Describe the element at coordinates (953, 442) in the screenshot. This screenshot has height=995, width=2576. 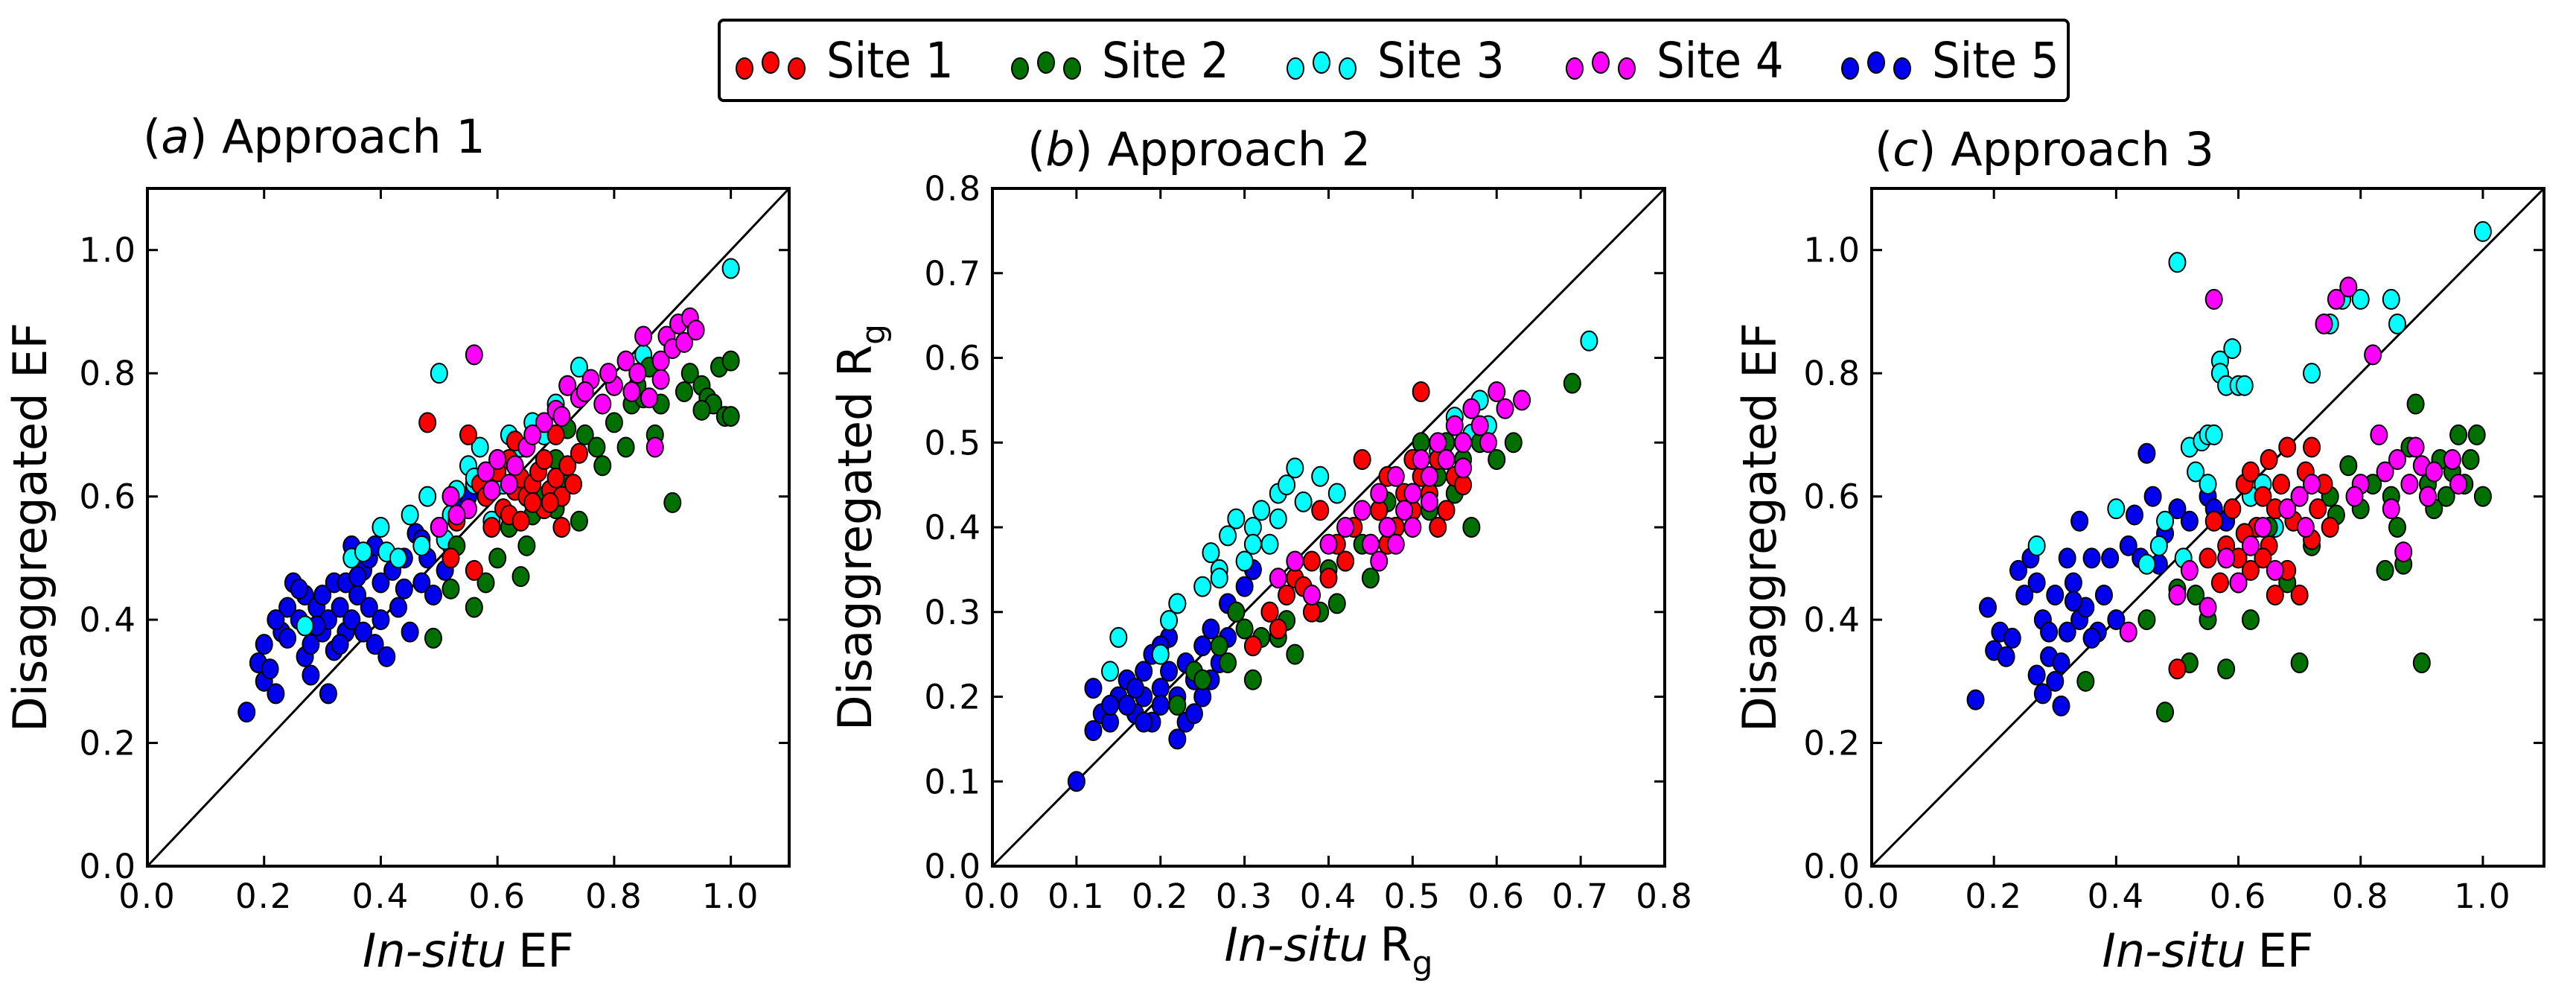
I see `y-tick-label: 0.5` at that location.